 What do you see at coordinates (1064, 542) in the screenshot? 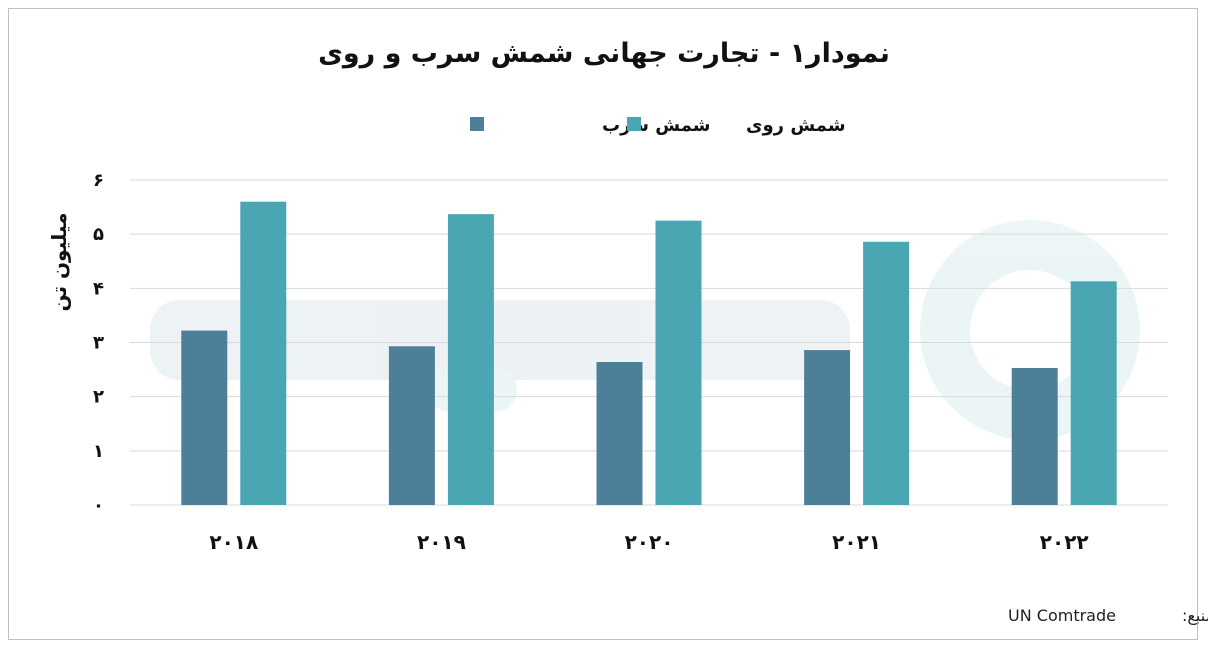
I see `x-category-label: ۲۰۲۲` at bounding box center [1064, 542].